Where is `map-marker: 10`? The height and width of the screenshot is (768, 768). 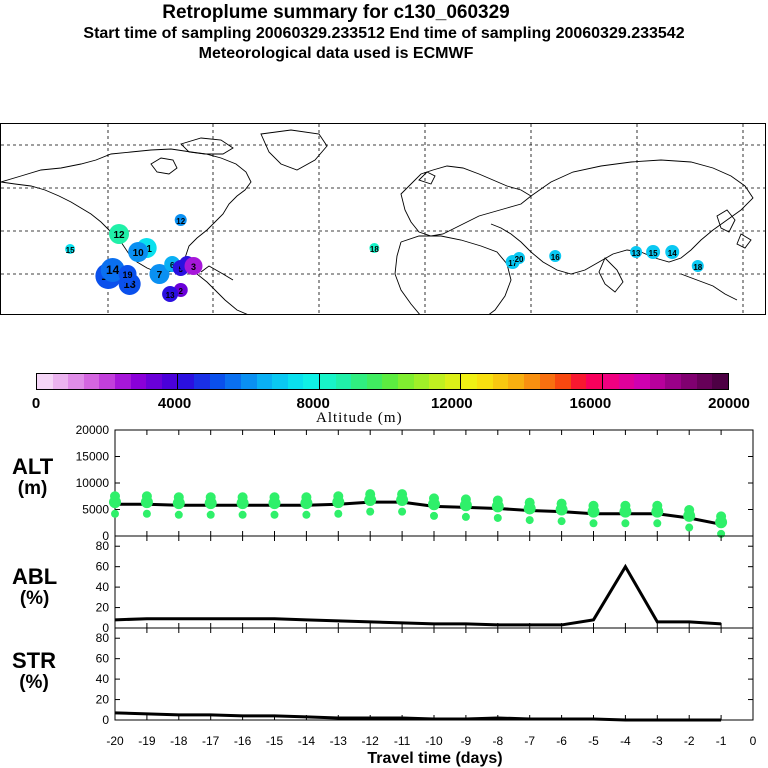
map-marker: 10 is located at coordinates (138, 252).